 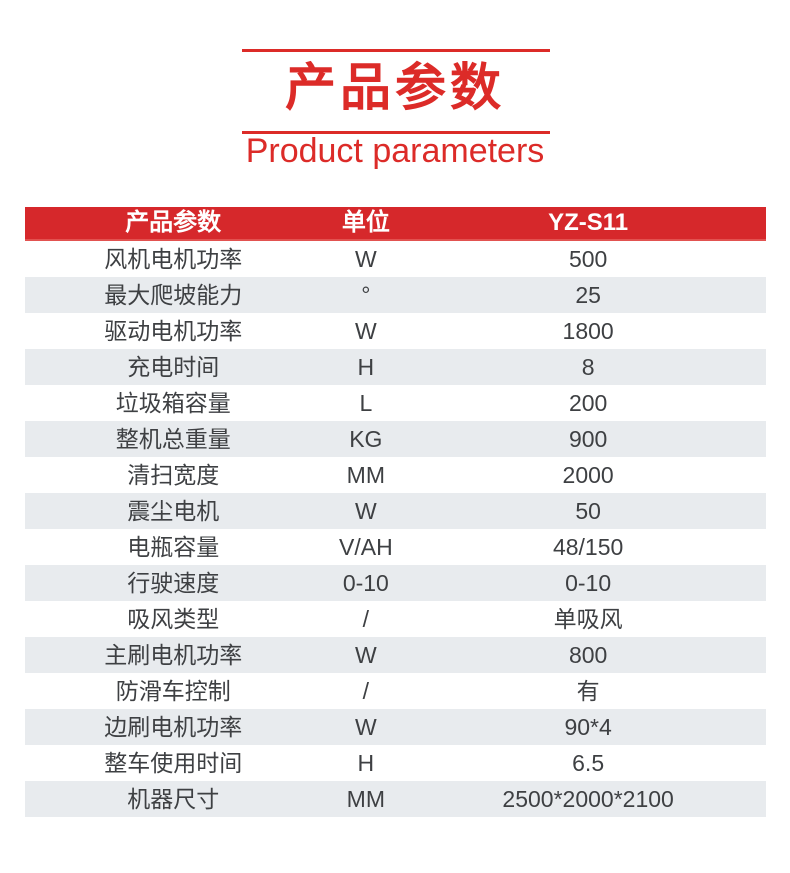 What do you see at coordinates (588, 511) in the screenshot?
I see `value-cell: 50` at bounding box center [588, 511].